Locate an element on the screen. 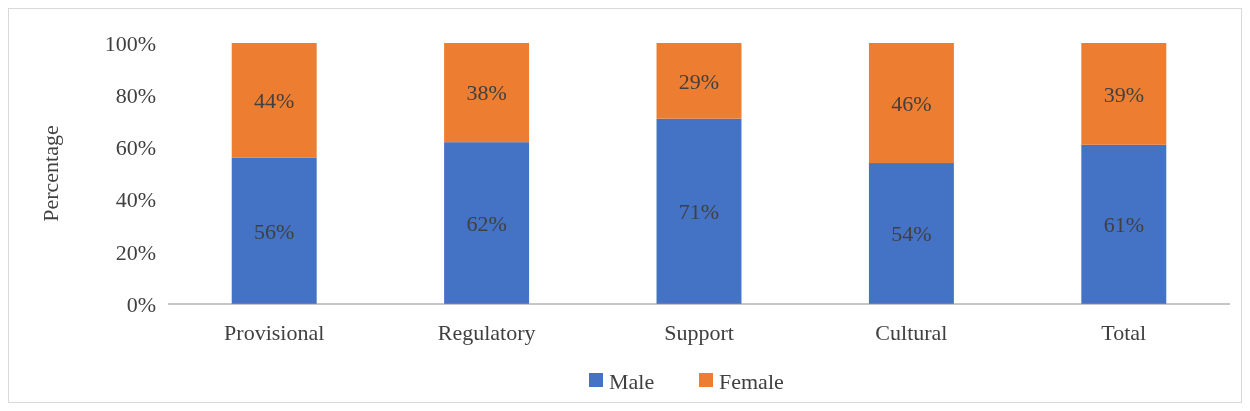 The height and width of the screenshot is (411, 1250). data-label: 46% is located at coordinates (911, 103).